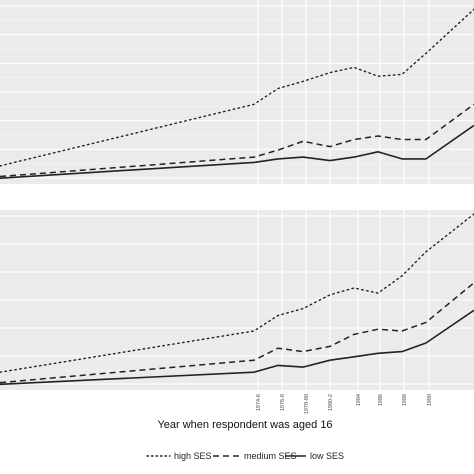 This screenshot has width=474, height=474. What do you see at coordinates (244, 425) in the screenshot?
I see `x-axis-title: Year when respondent was aged 16` at bounding box center [244, 425].